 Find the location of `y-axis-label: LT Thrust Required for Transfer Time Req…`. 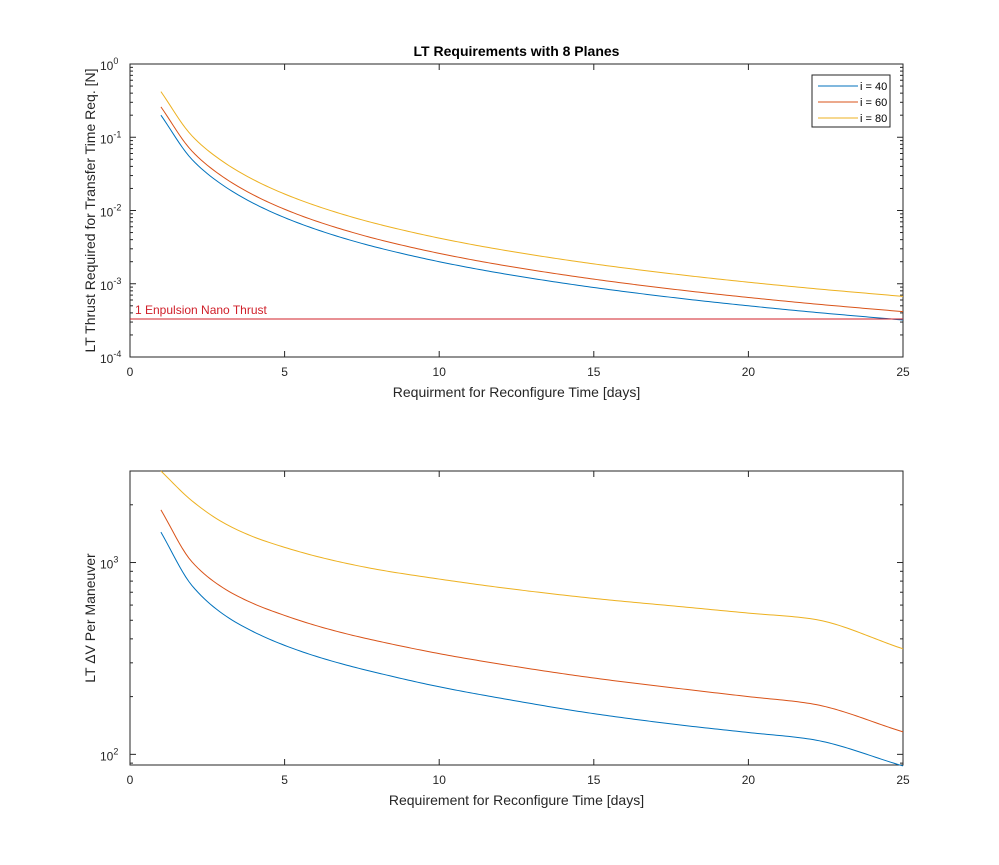

y-axis-label: LT Thrust Required for Transfer Time Req… is located at coordinates (90, 211).